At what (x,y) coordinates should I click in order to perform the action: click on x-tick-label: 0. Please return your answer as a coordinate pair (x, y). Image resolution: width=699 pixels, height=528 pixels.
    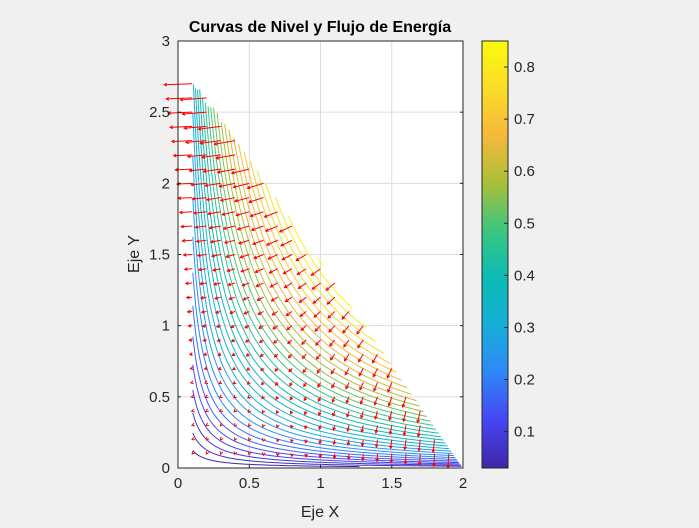
    Looking at the image, I should click on (178, 483).